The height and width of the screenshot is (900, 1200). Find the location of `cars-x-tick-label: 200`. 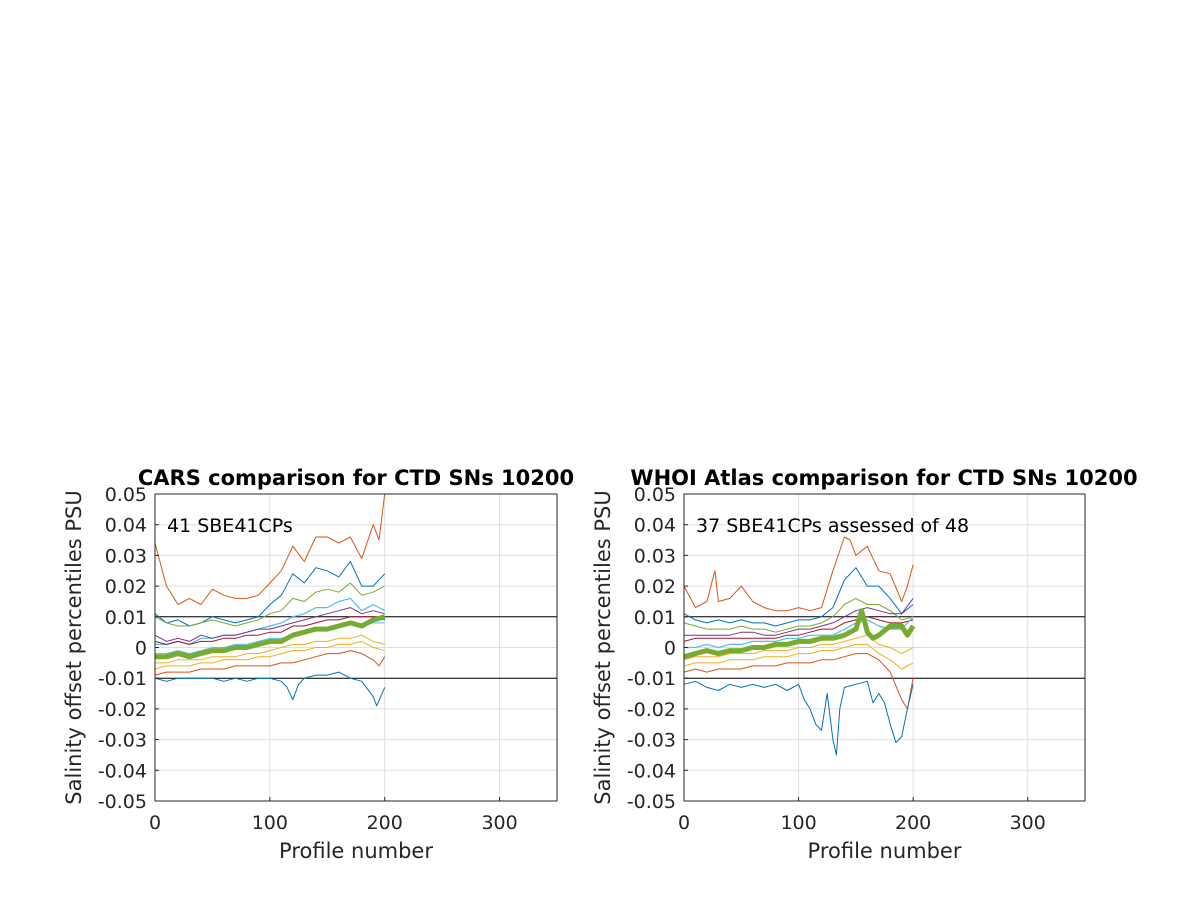

cars-x-tick-label: 200 is located at coordinates (385, 823).